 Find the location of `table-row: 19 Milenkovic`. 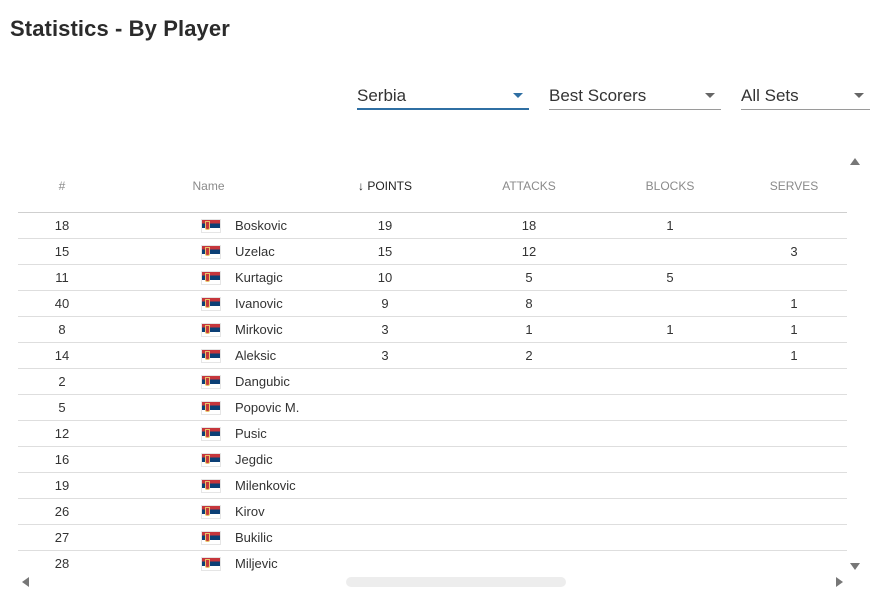

table-row: 19 Milenkovic is located at coordinates (432, 485).